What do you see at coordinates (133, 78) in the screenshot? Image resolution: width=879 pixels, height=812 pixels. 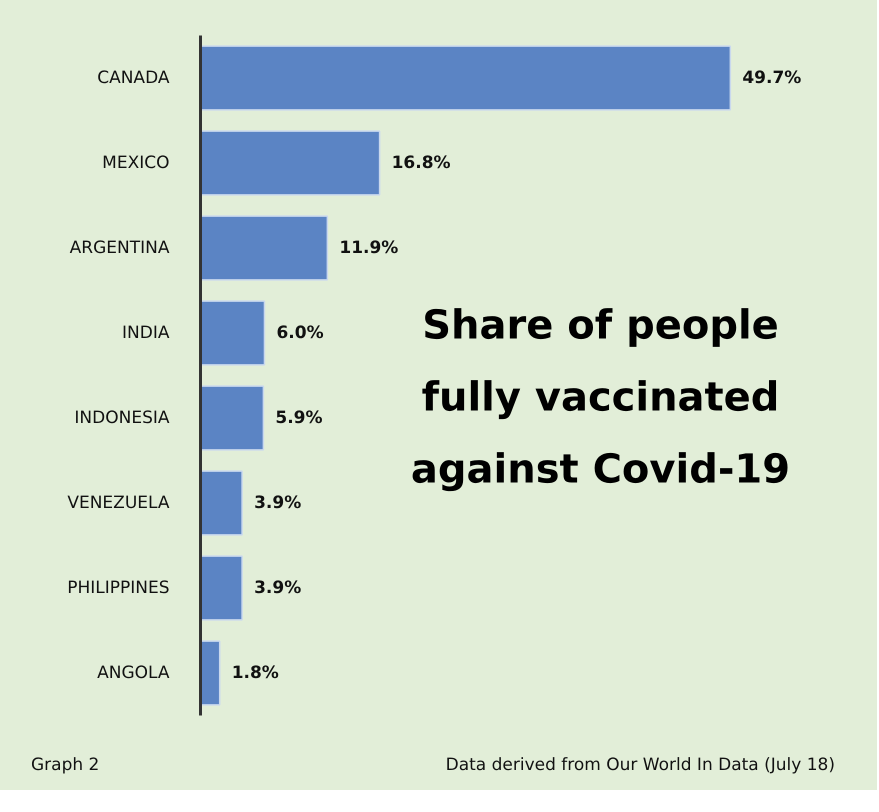 I see `y-tick-label: CANADA` at bounding box center [133, 78].